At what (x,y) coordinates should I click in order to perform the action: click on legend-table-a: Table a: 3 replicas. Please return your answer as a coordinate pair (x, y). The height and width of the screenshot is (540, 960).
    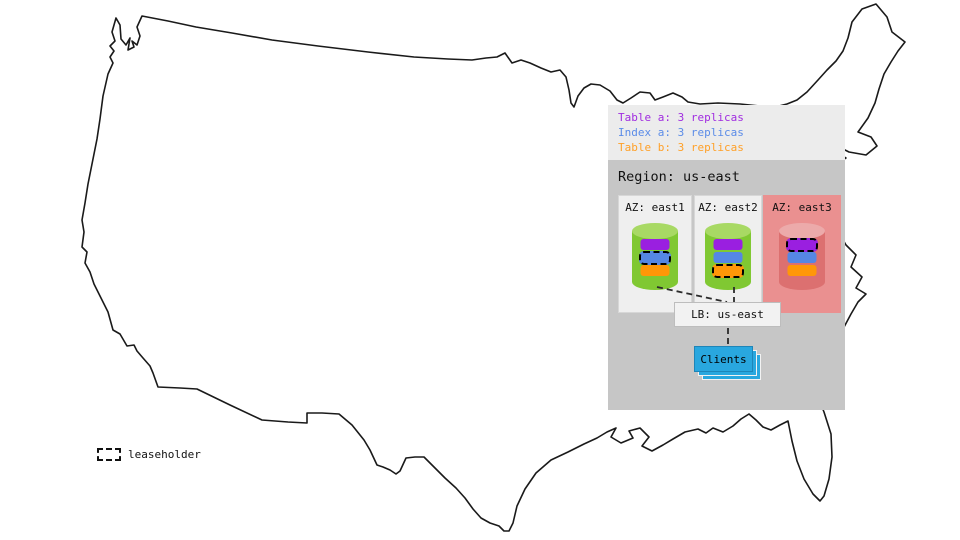
    Looking at the image, I should click on (681, 117).